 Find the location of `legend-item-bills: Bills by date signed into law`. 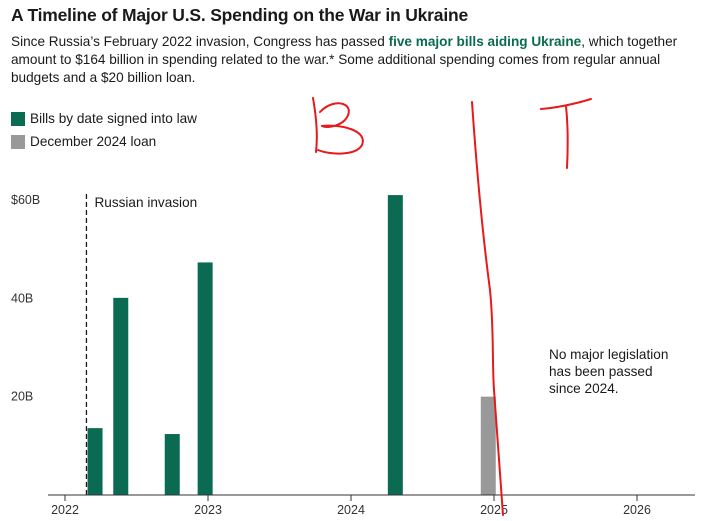

legend-item-bills: Bills by date signed into law is located at coordinates (104, 118).